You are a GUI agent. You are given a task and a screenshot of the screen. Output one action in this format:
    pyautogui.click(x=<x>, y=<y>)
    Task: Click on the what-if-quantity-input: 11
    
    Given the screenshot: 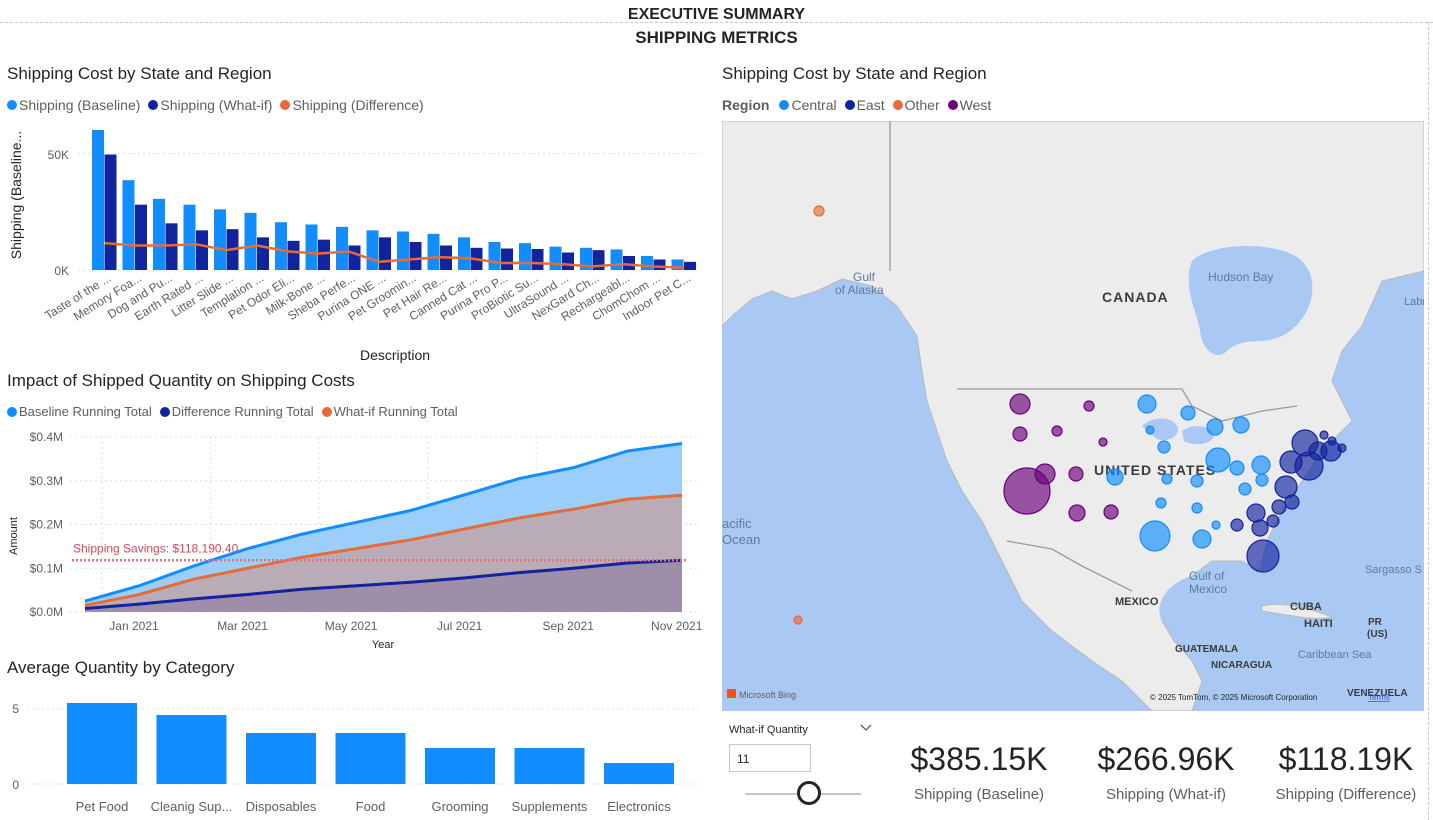 What is the action you would take?
    pyautogui.click(x=770, y=758)
    